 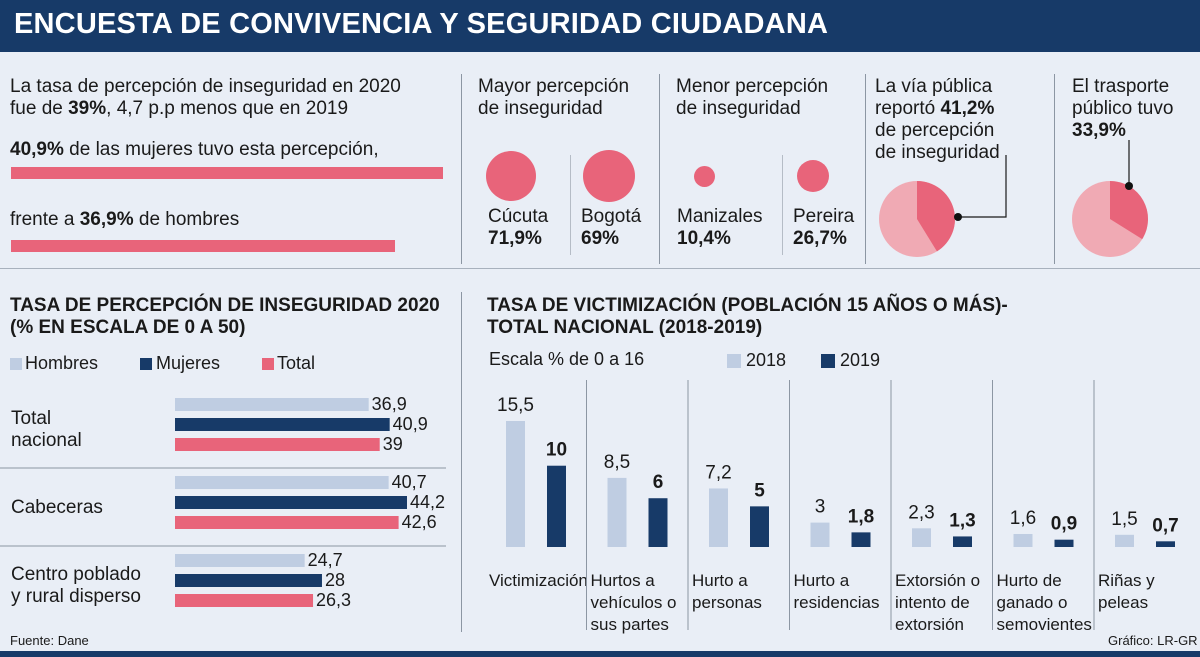 I want to click on bar-value-label: 40,7, so click(x=409, y=482).